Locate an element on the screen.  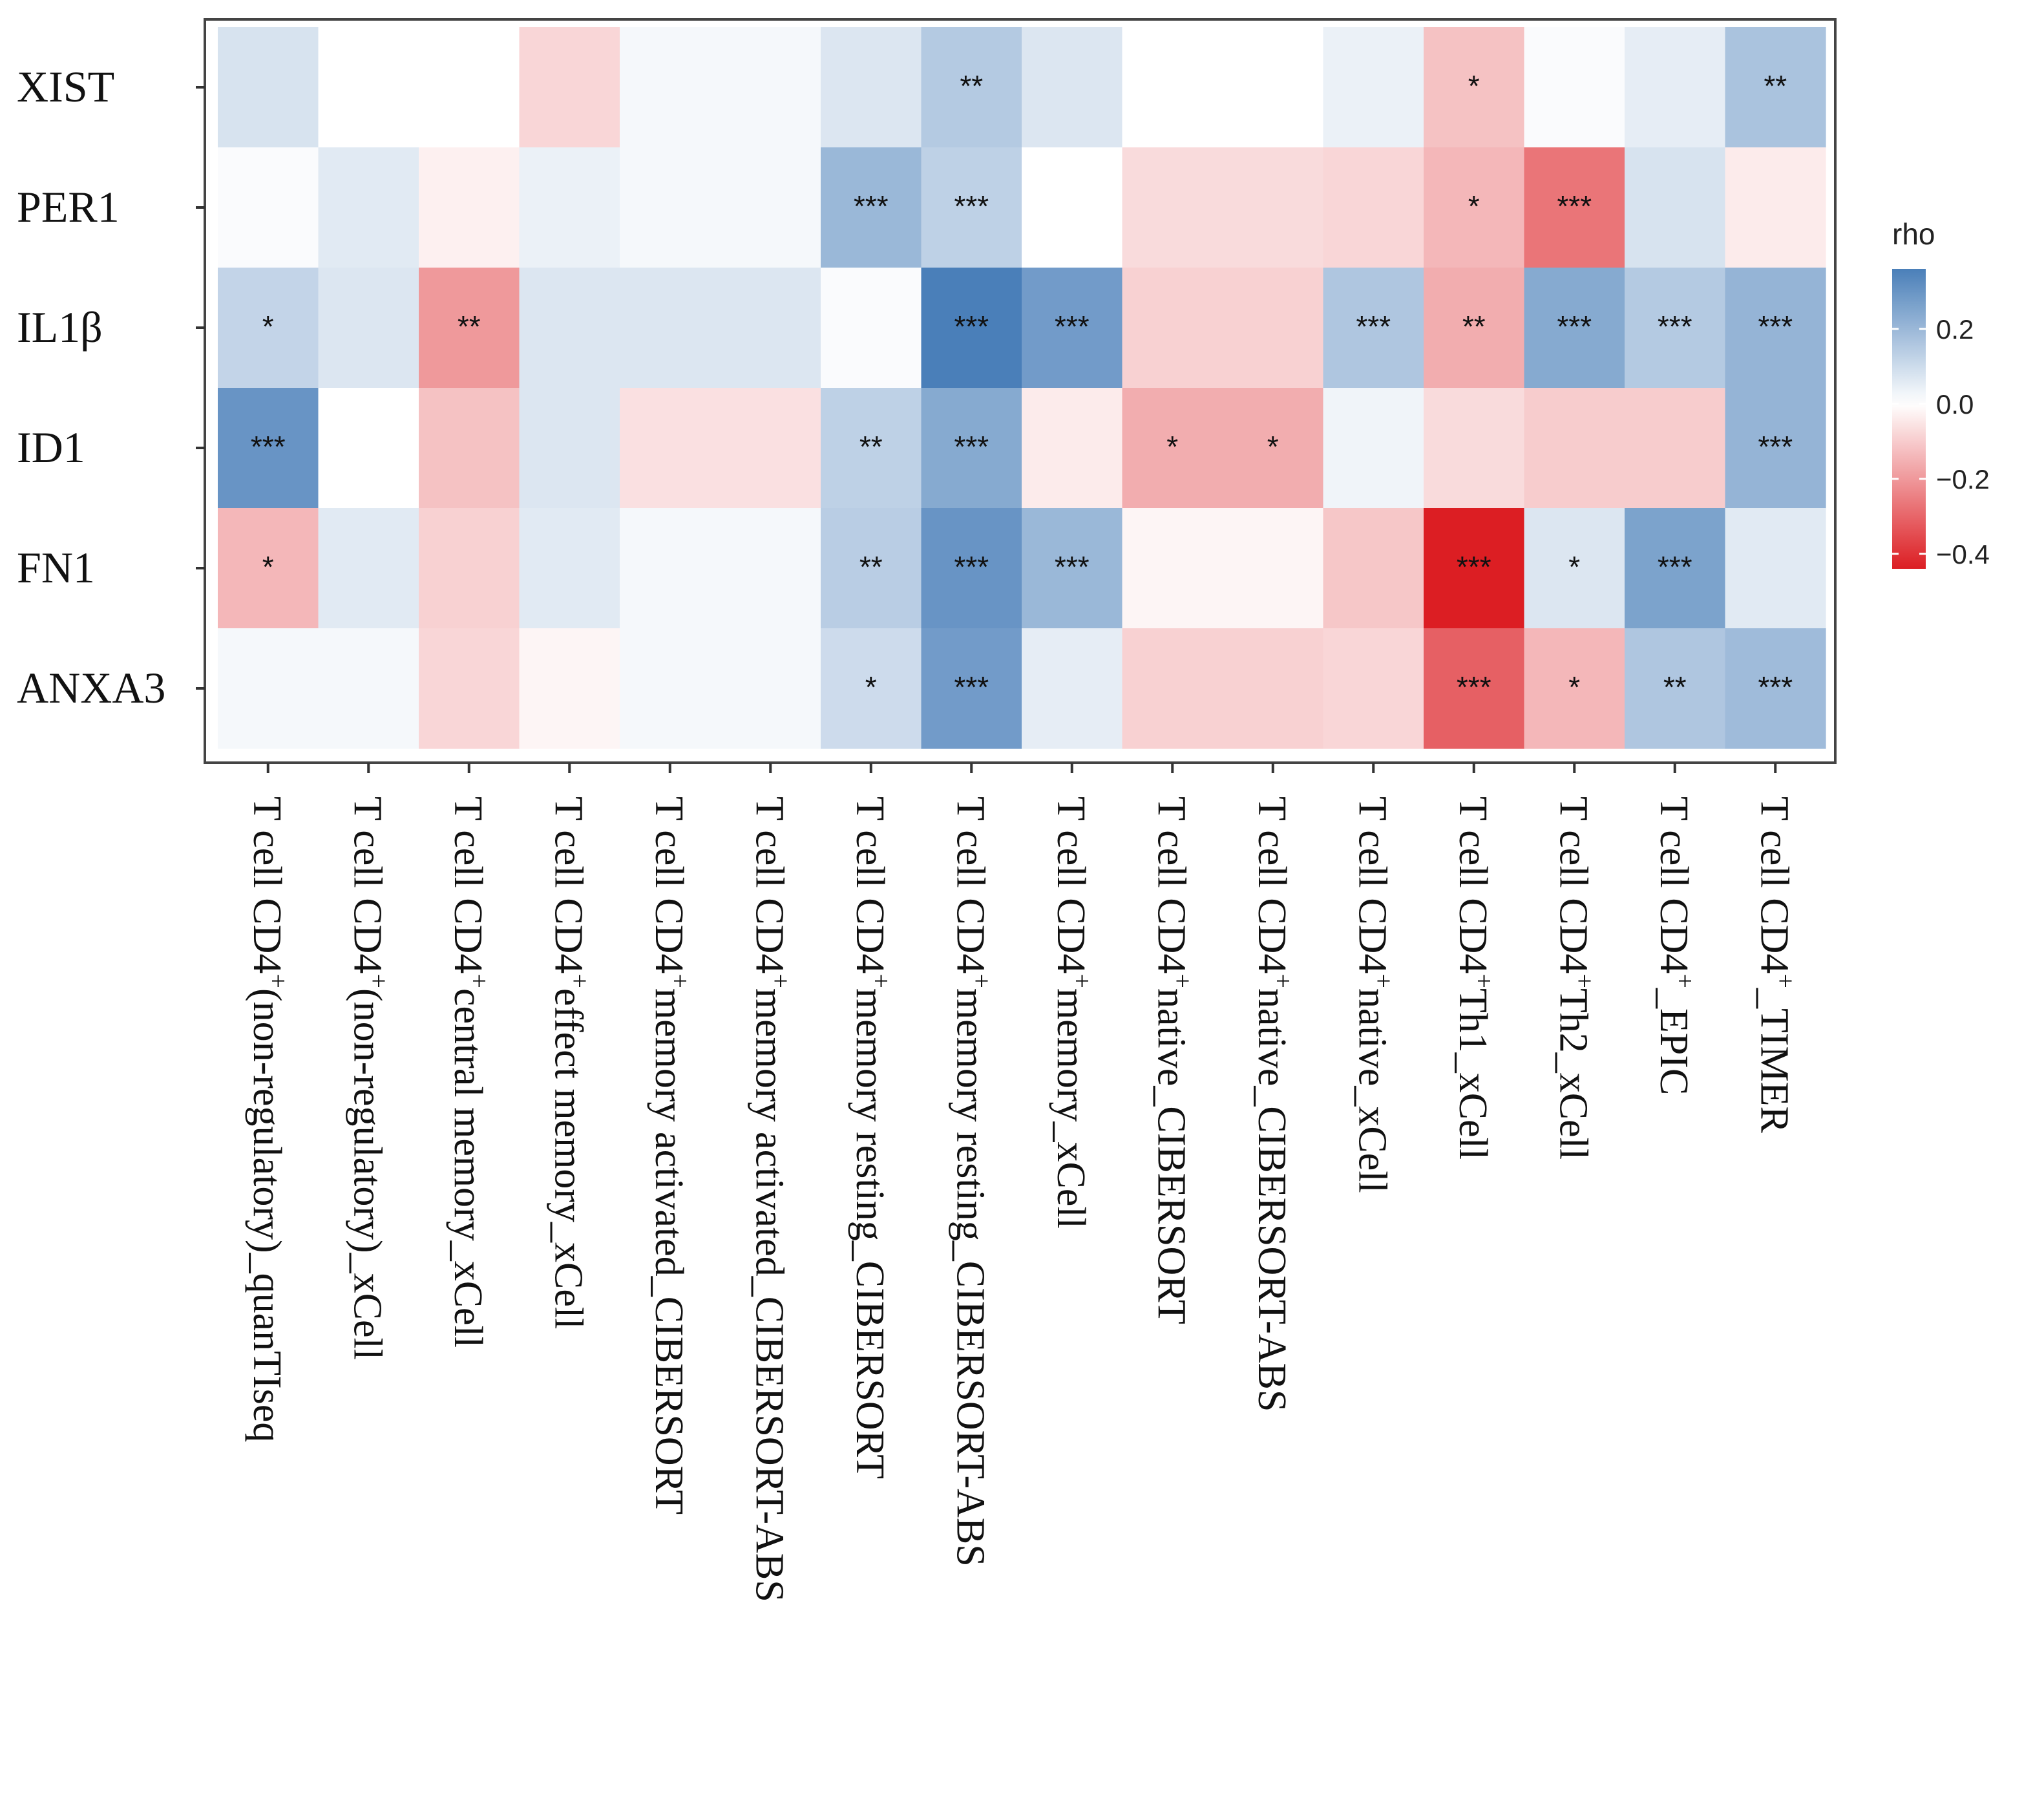
row-label: ANXA3 is located at coordinates (91, 687).